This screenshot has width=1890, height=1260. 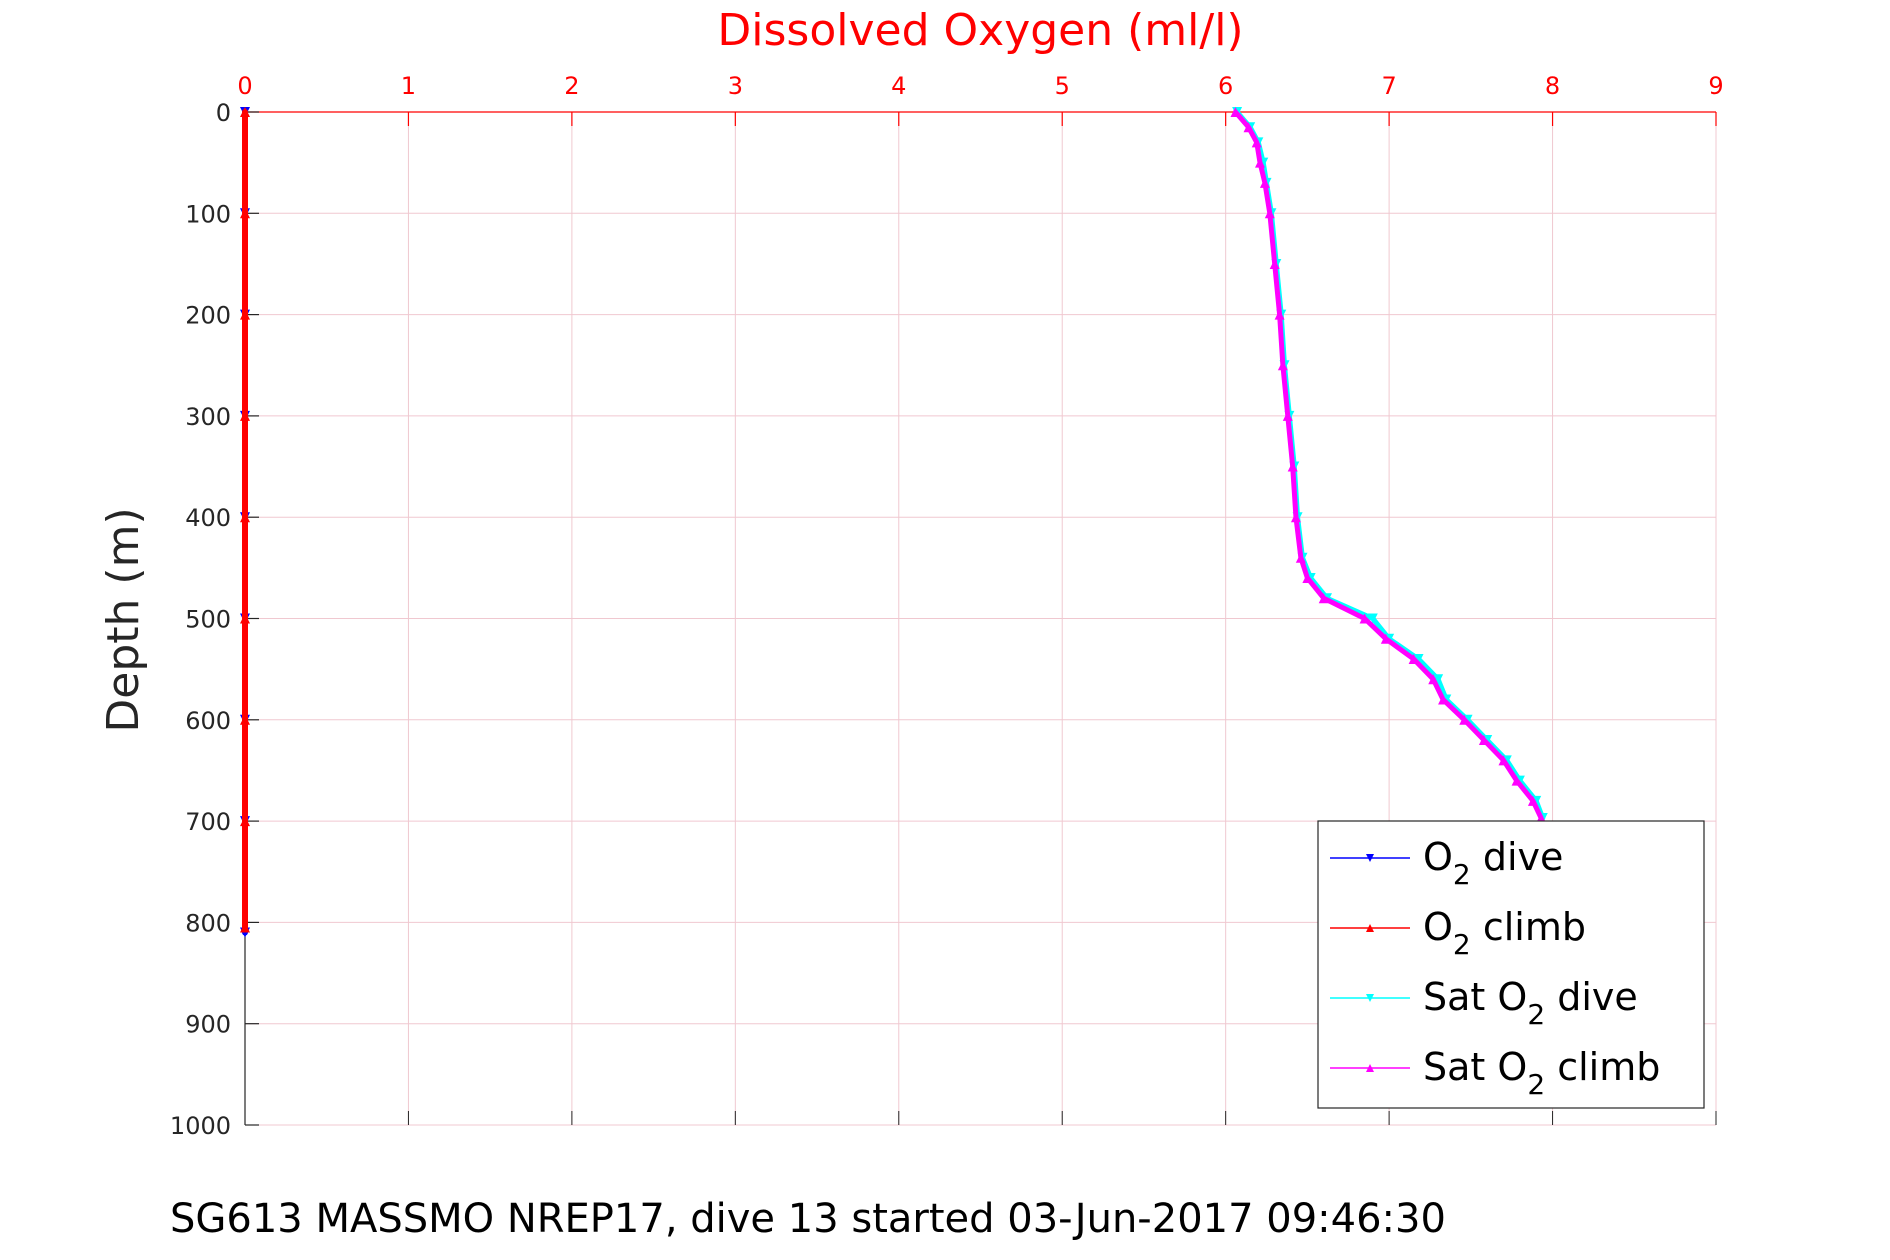 I want to click on legend-label: O2 dive, so click(x=1493, y=863).